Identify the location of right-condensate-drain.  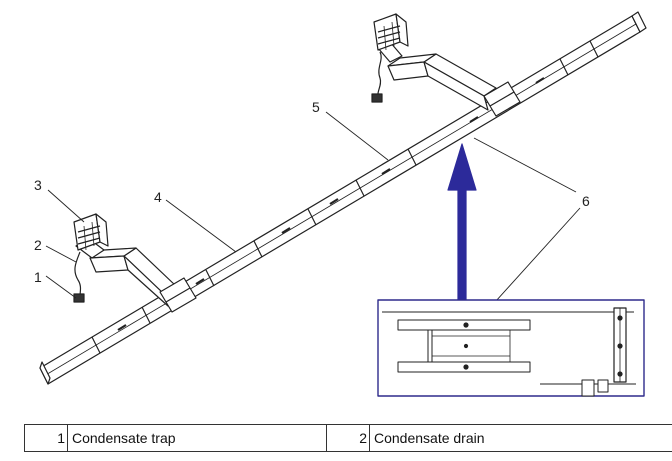
(377, 77).